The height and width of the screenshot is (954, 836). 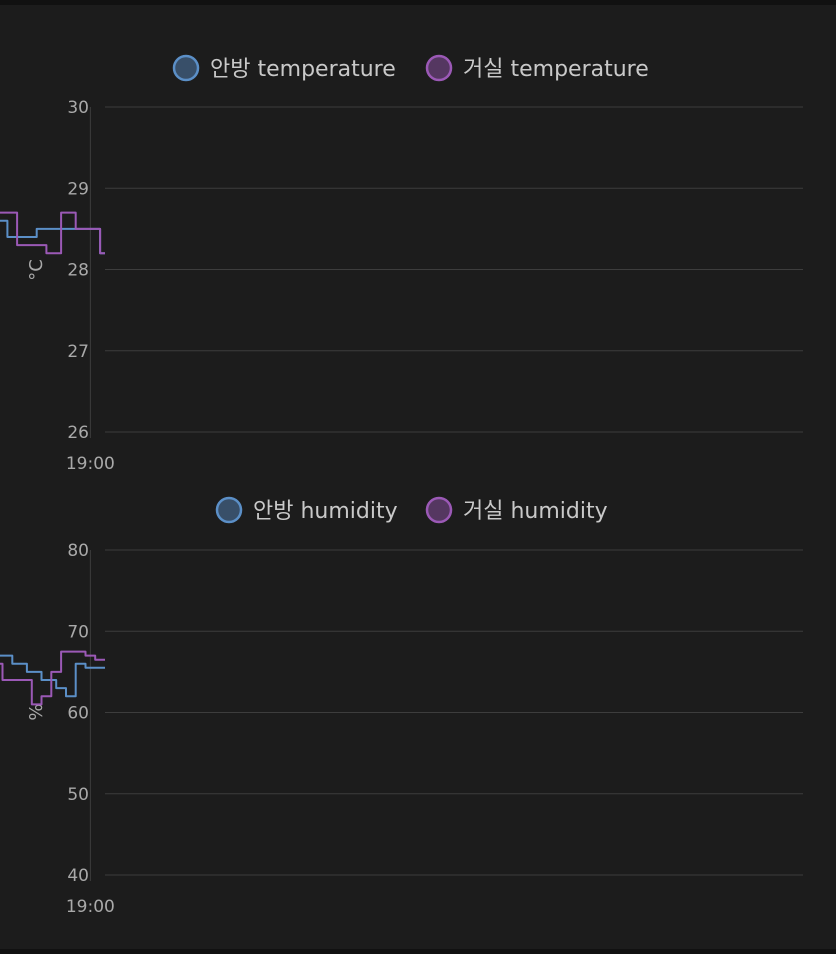 What do you see at coordinates (78, 189) in the screenshot?
I see `y-tick-label: 29` at bounding box center [78, 189].